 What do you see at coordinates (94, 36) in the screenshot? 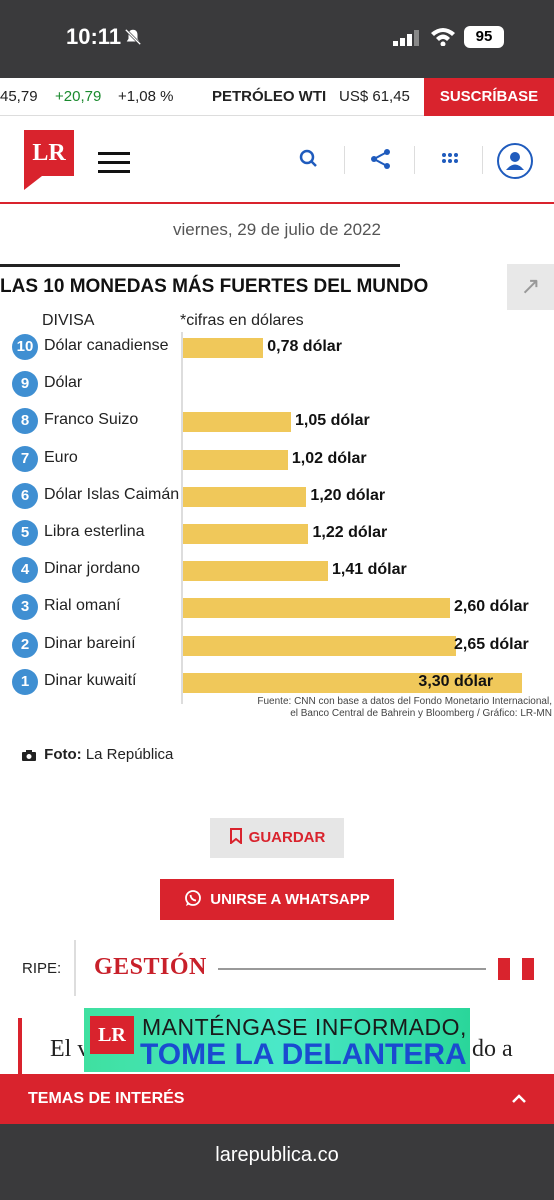
I see `status-time: 10:11` at bounding box center [94, 36].